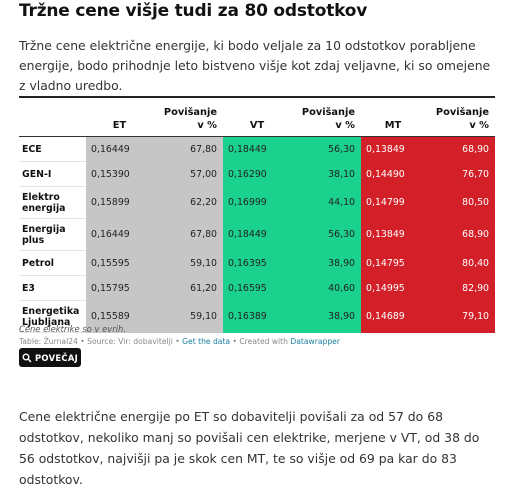  Describe the element at coordinates (52, 117) in the screenshot. I see `column-header` at that location.